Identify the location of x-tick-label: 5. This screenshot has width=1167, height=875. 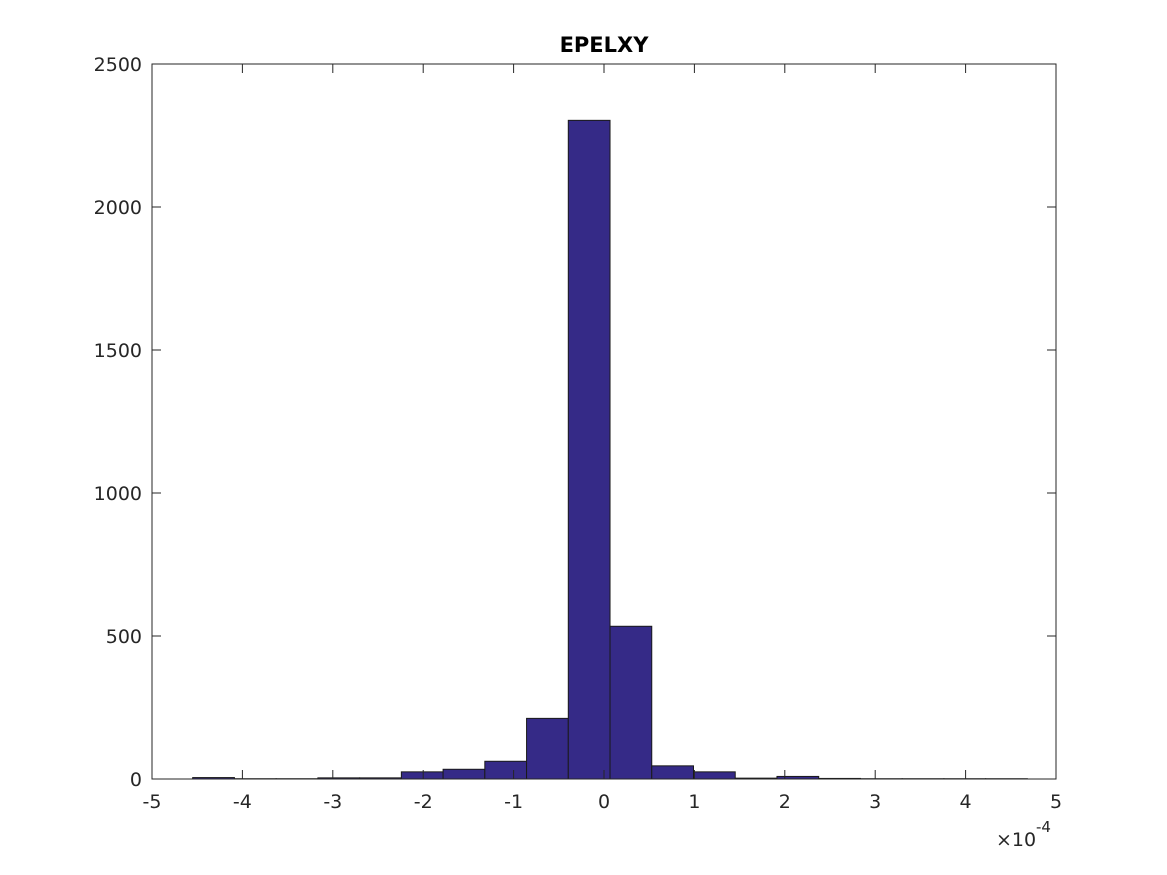
(1056, 802).